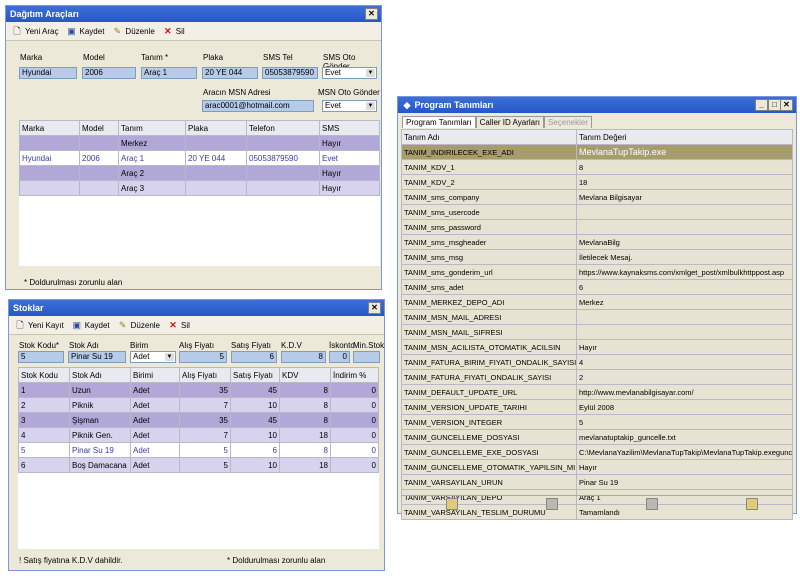 Image resolution: width=800 pixels, height=578 pixels. What do you see at coordinates (597, 105) in the screenshot?
I see `program-titlebar: ◆ Program Tanımları _ □ ✕` at bounding box center [597, 105].